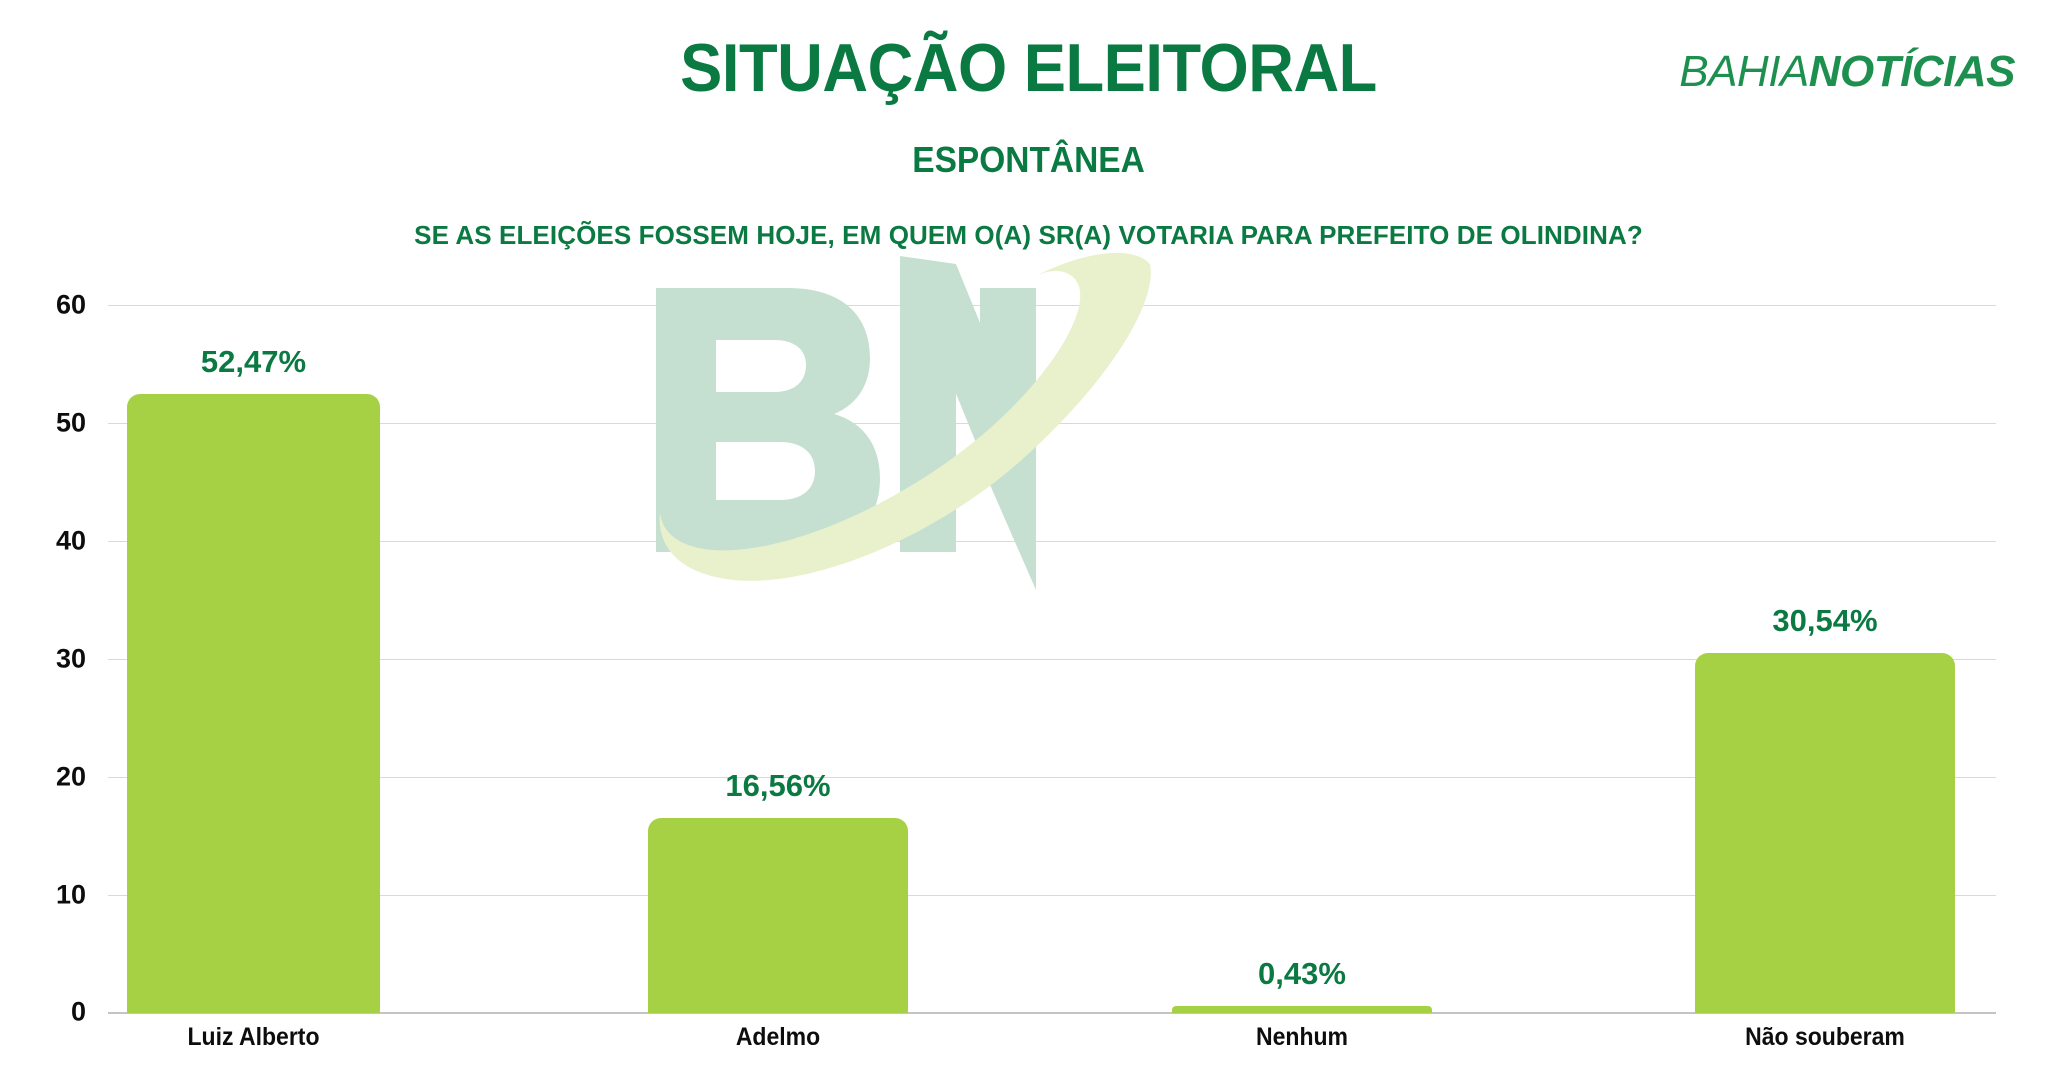 The height and width of the screenshot is (1080, 2057). What do you see at coordinates (778, 915) in the screenshot?
I see `bar-adelmo` at bounding box center [778, 915].